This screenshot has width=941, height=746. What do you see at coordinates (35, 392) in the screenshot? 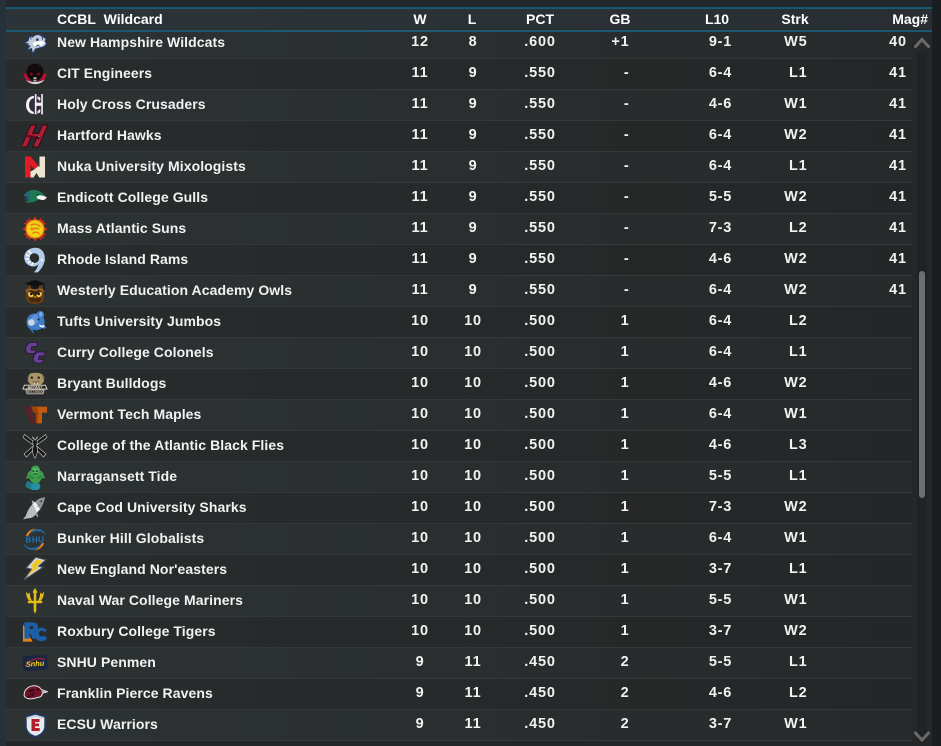
I see `svg-text: BULLDOGS` at bounding box center [35, 392].